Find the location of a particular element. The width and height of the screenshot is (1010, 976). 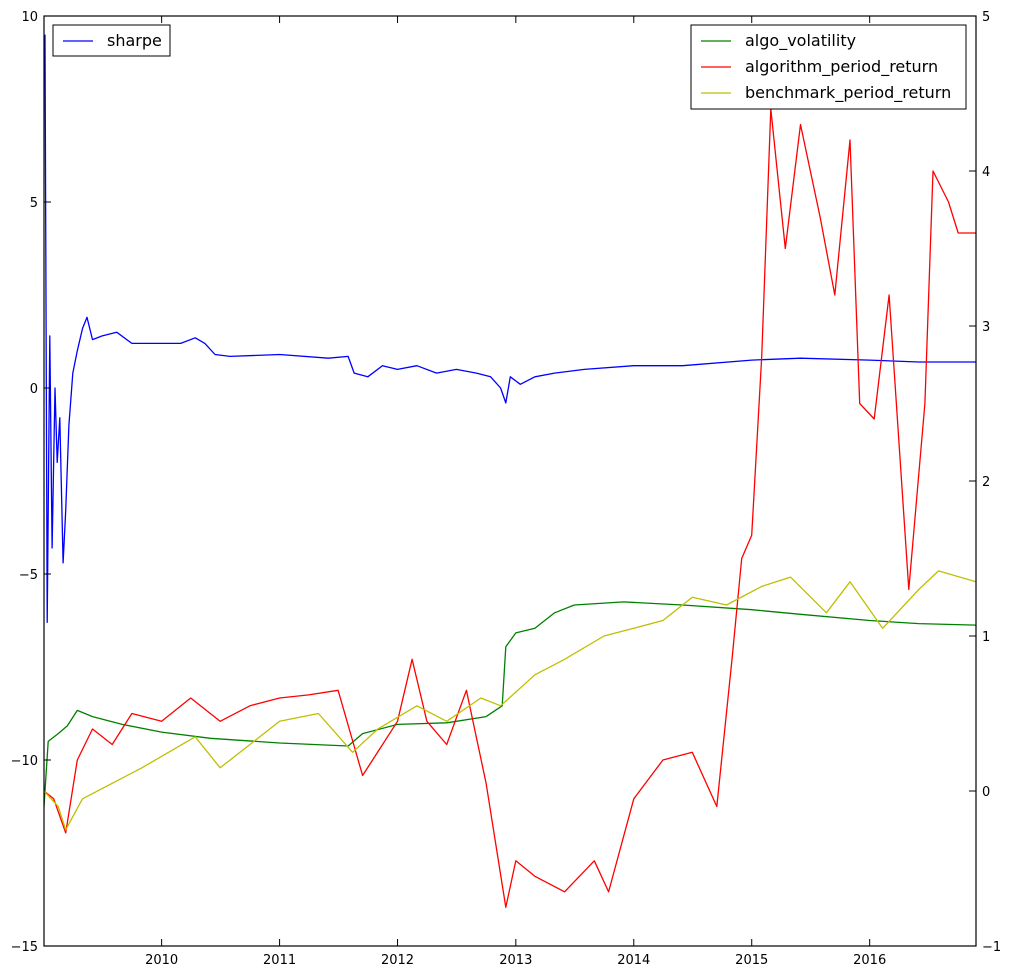

y-left-tick-label: −15 is located at coordinates (24, 947).